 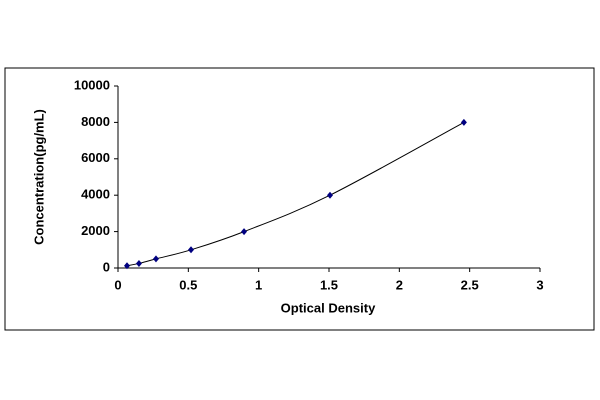 What do you see at coordinates (38, 177) in the screenshot?
I see `y-axis-label: Concentration(pg/mL)` at bounding box center [38, 177].